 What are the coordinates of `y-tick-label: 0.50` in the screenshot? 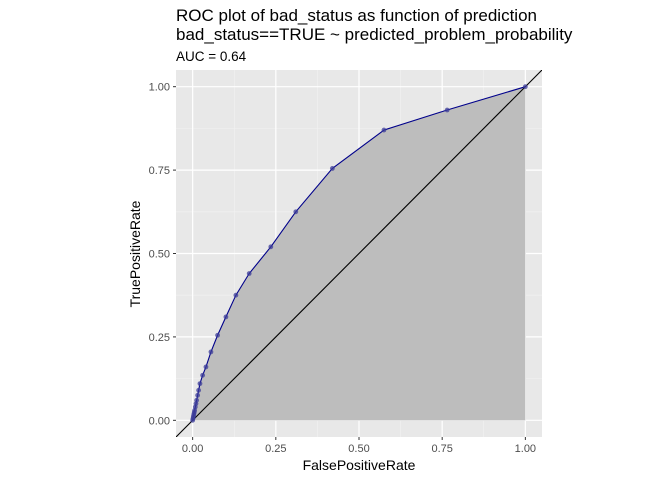 It's located at (159, 255).